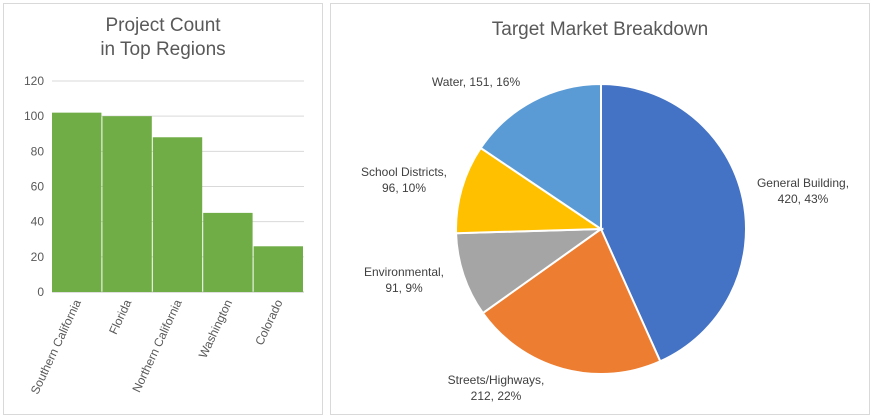  I want to click on y-tick-label: 40, so click(38, 222).